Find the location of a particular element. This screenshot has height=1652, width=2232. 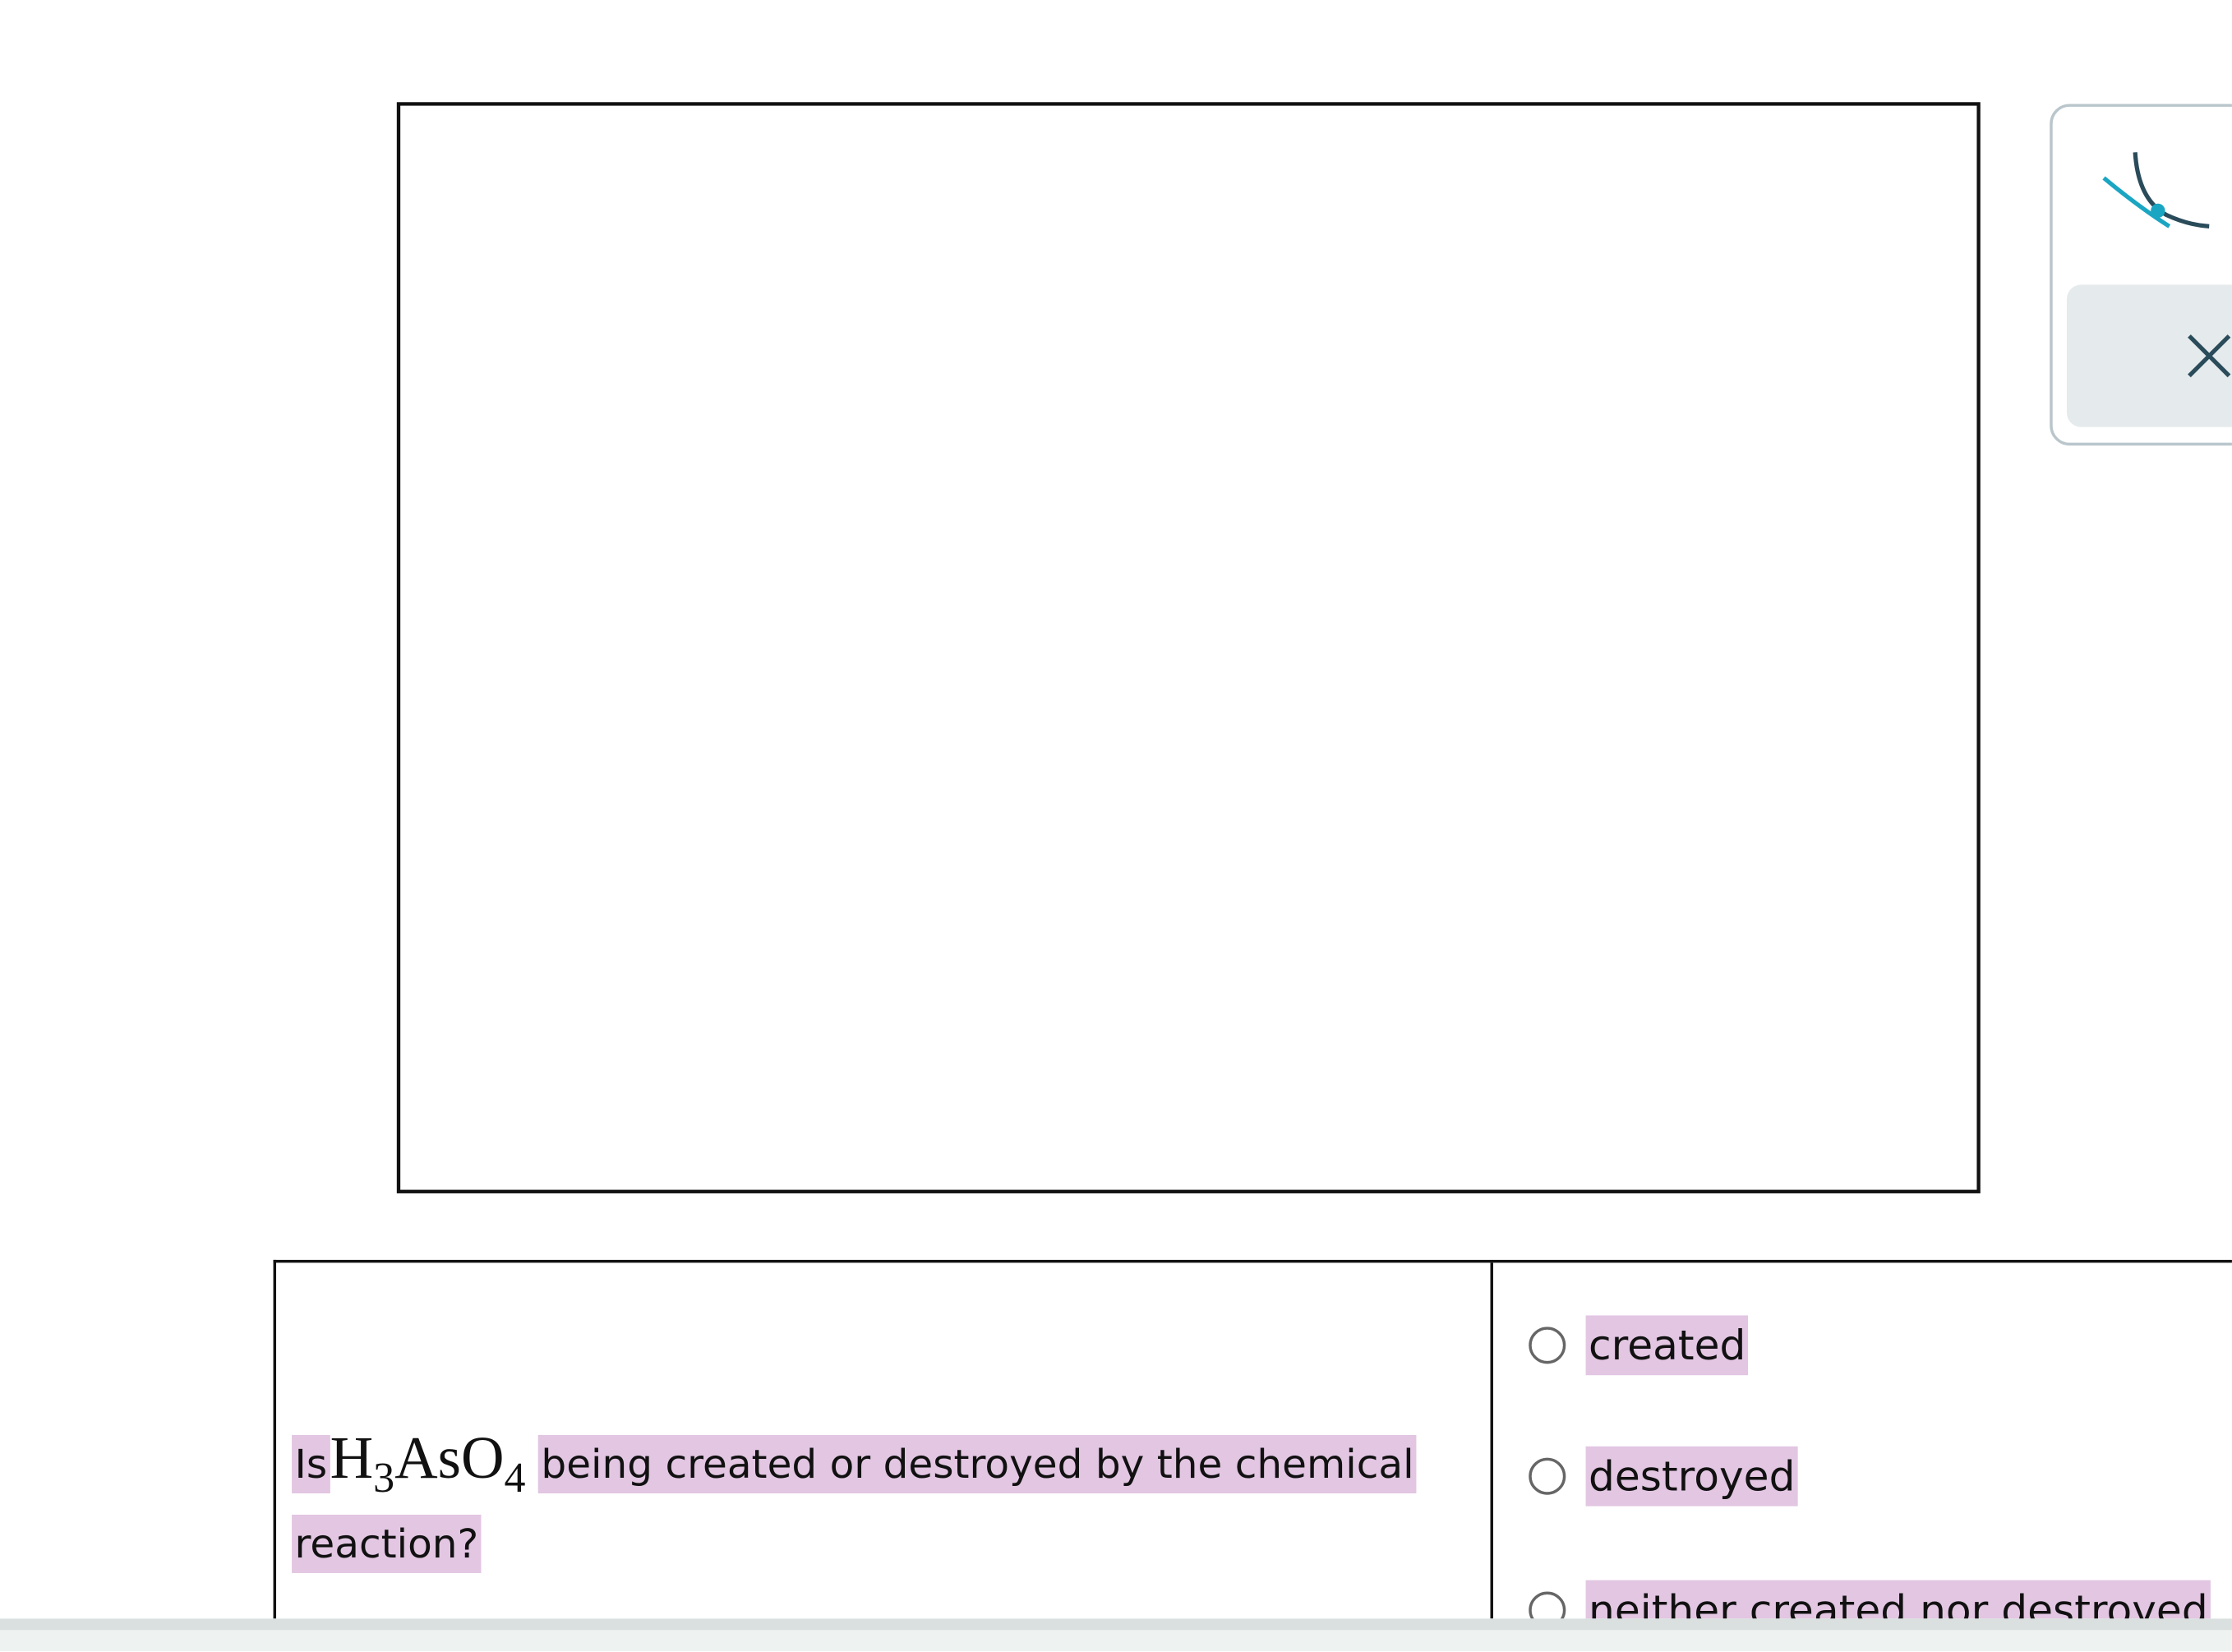

option-label: created is located at coordinates (1667, 1345).